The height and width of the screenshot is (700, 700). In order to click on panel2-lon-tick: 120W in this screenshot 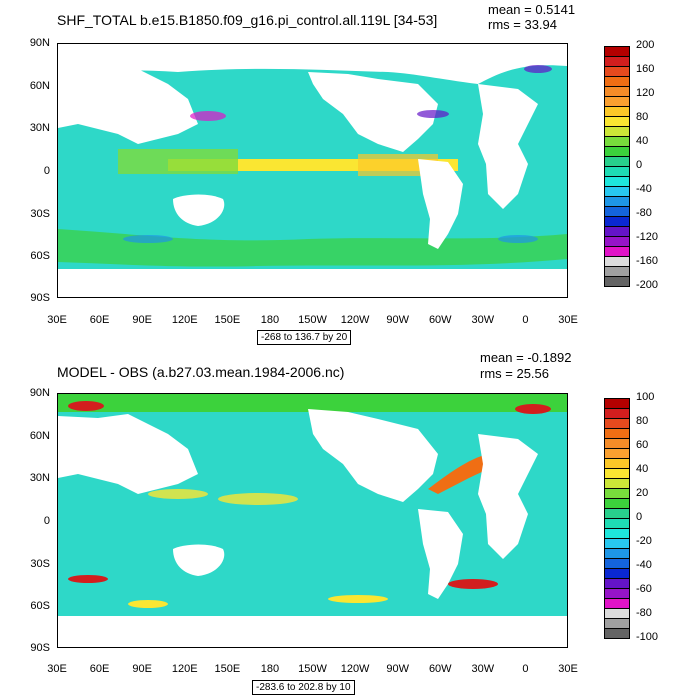, I will do `click(355, 669)`.